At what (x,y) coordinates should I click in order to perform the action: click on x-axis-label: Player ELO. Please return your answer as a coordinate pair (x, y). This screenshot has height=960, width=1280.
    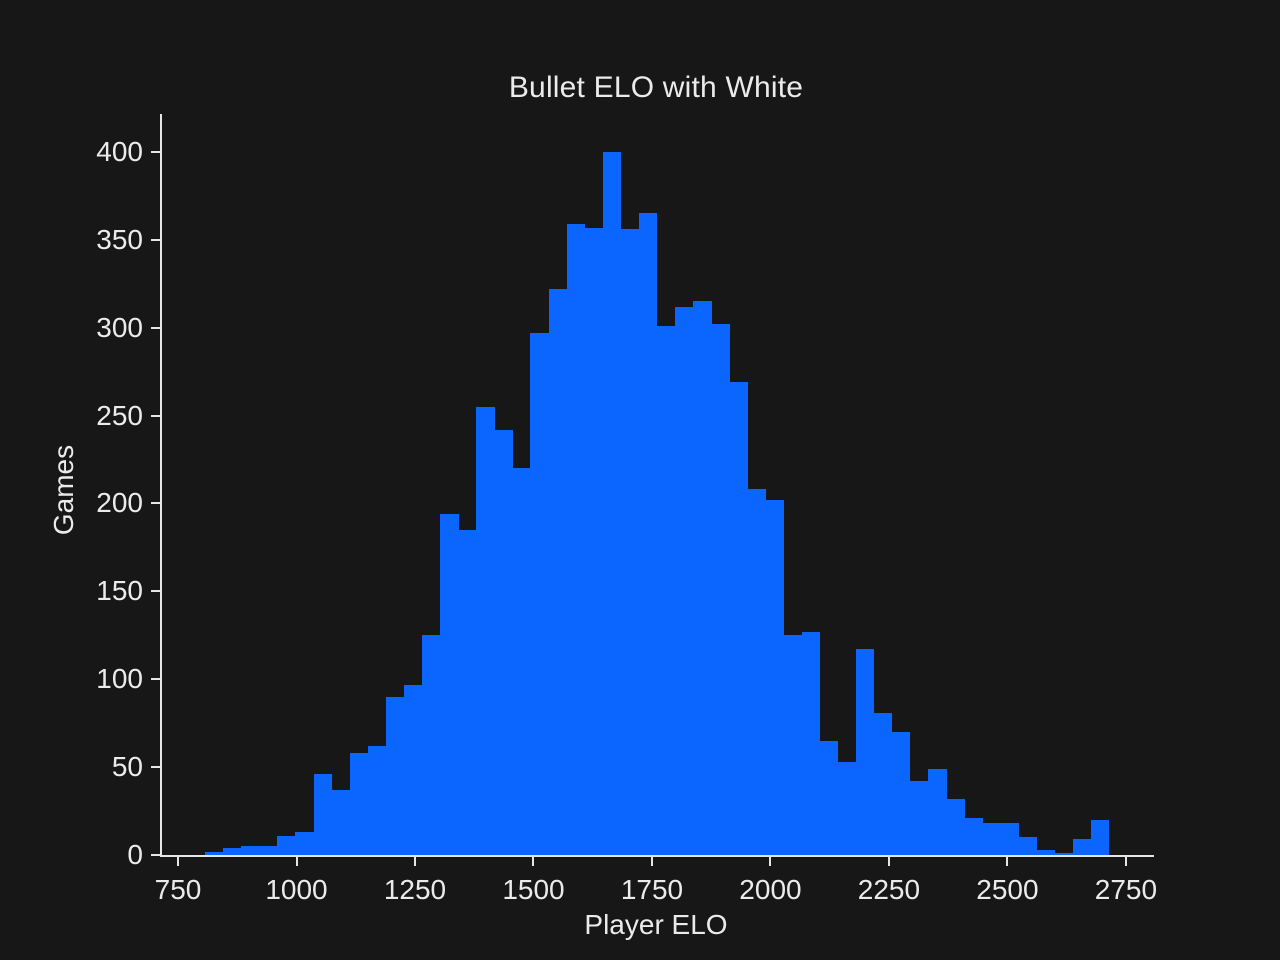
    Looking at the image, I should click on (656, 924).